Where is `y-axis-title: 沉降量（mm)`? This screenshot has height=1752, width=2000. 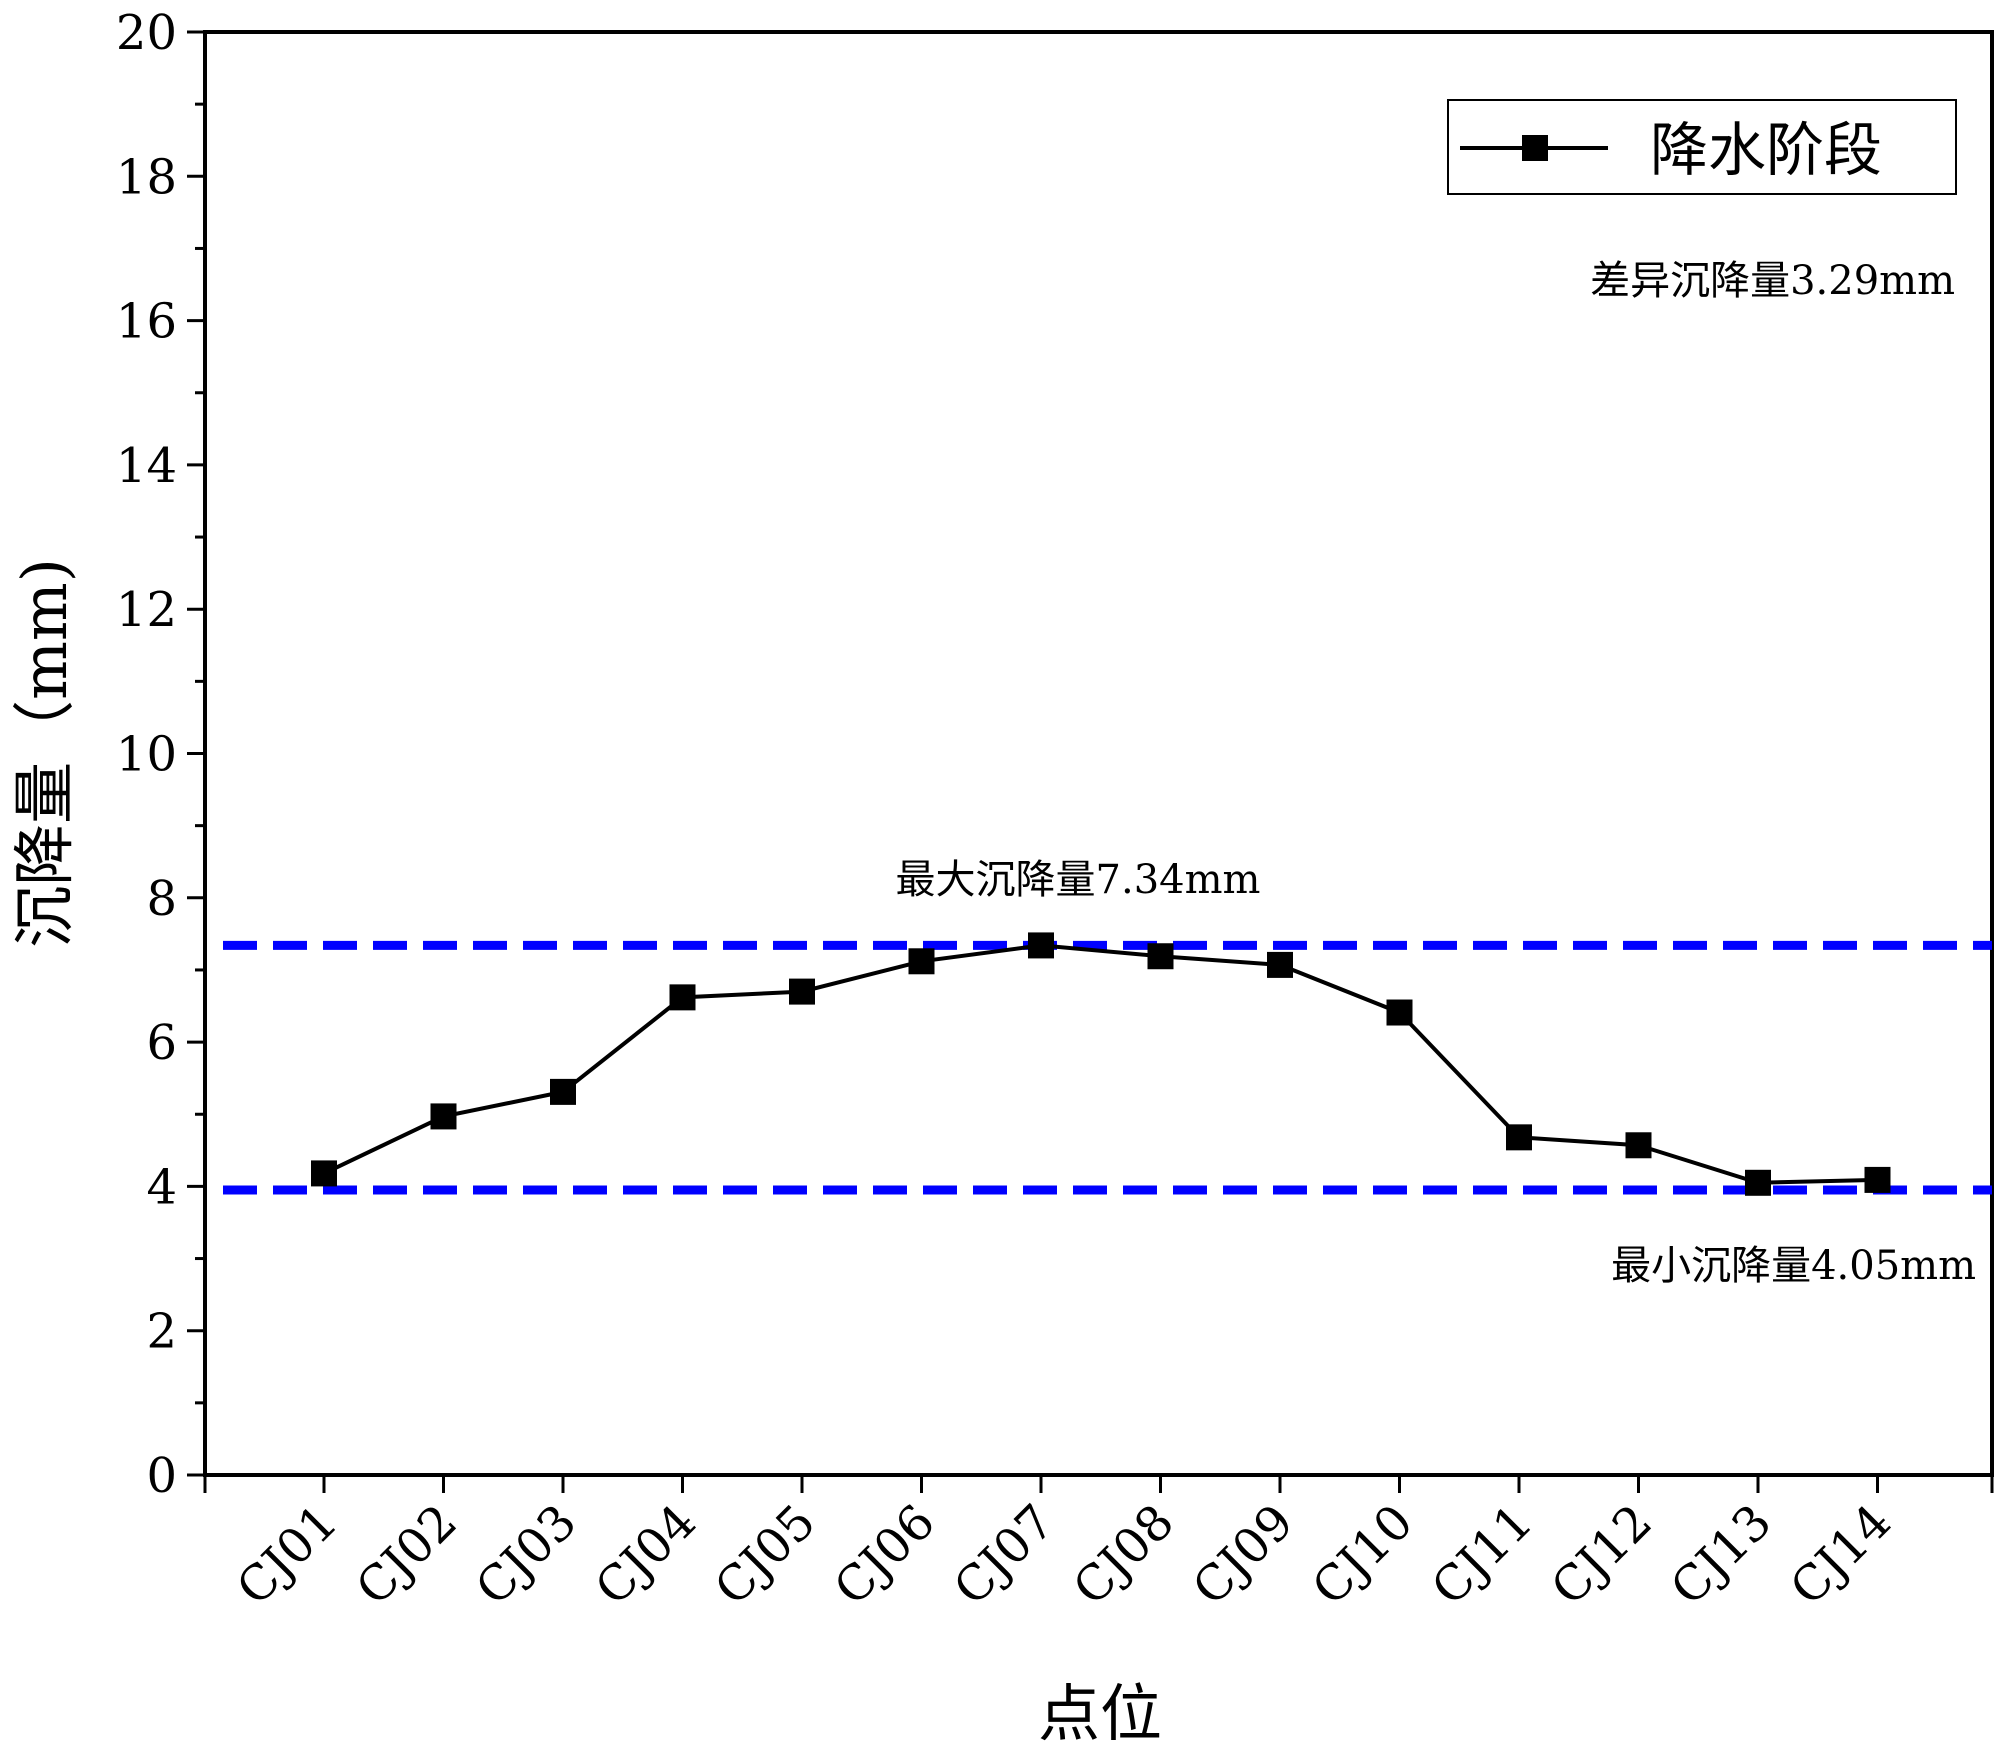
y-axis-title: 沉降量（mm) is located at coordinates (44, 753).